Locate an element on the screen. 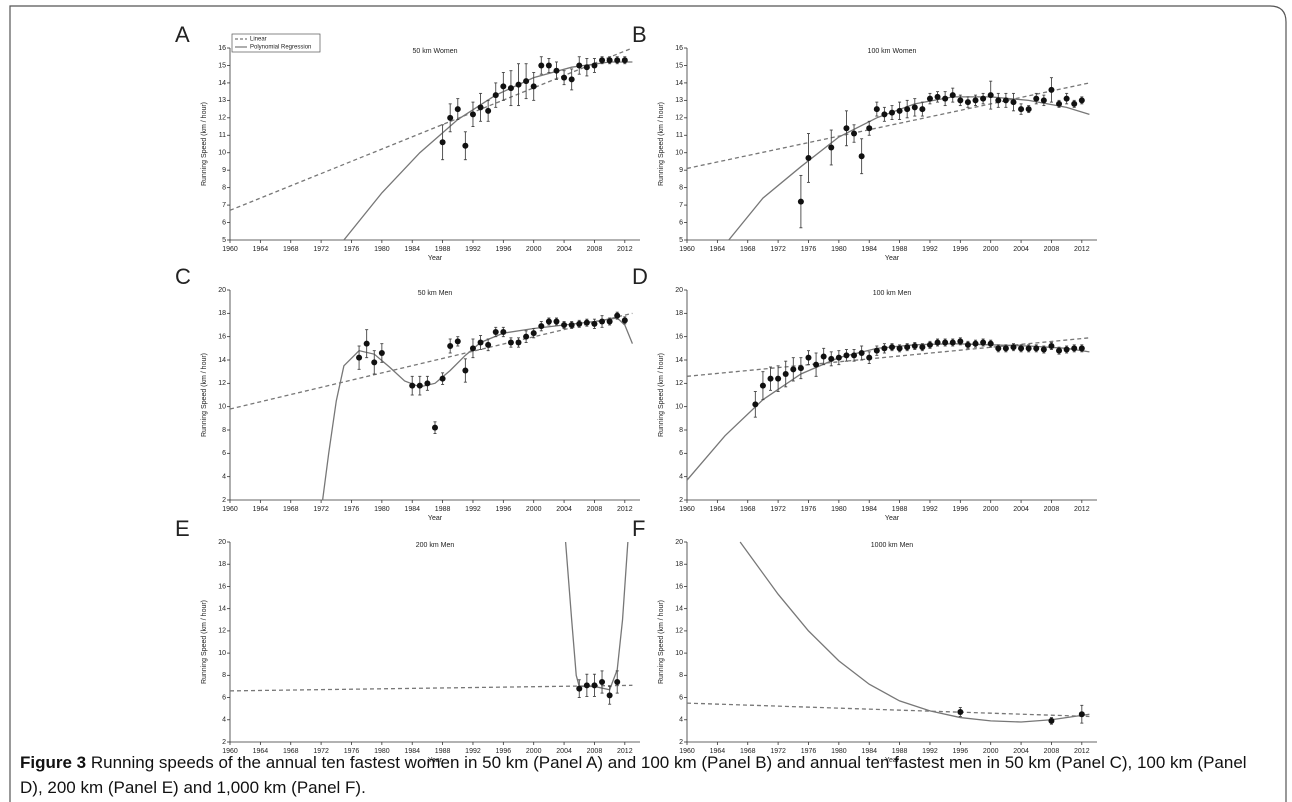 This screenshot has height=802, width=1292. x-tick-label: 1988 is located at coordinates (443, 751).